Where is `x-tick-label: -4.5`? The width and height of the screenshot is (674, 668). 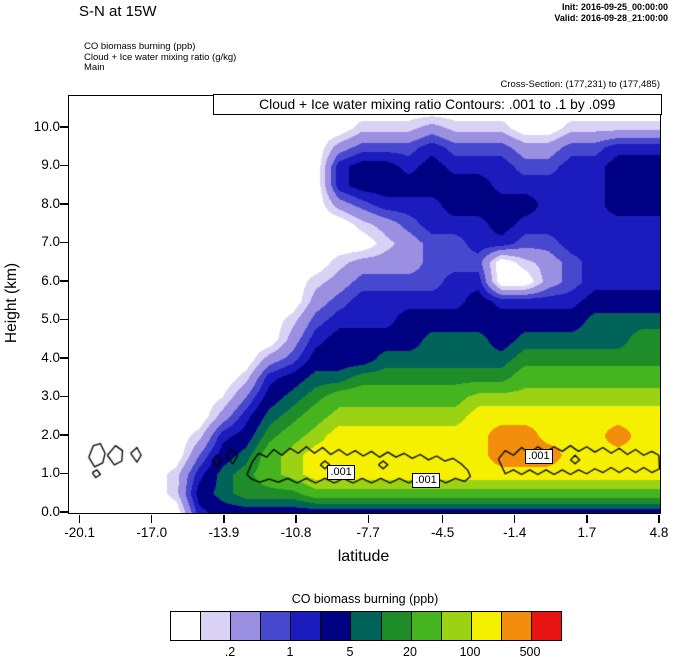 x-tick-label: -4.5 is located at coordinates (442, 532).